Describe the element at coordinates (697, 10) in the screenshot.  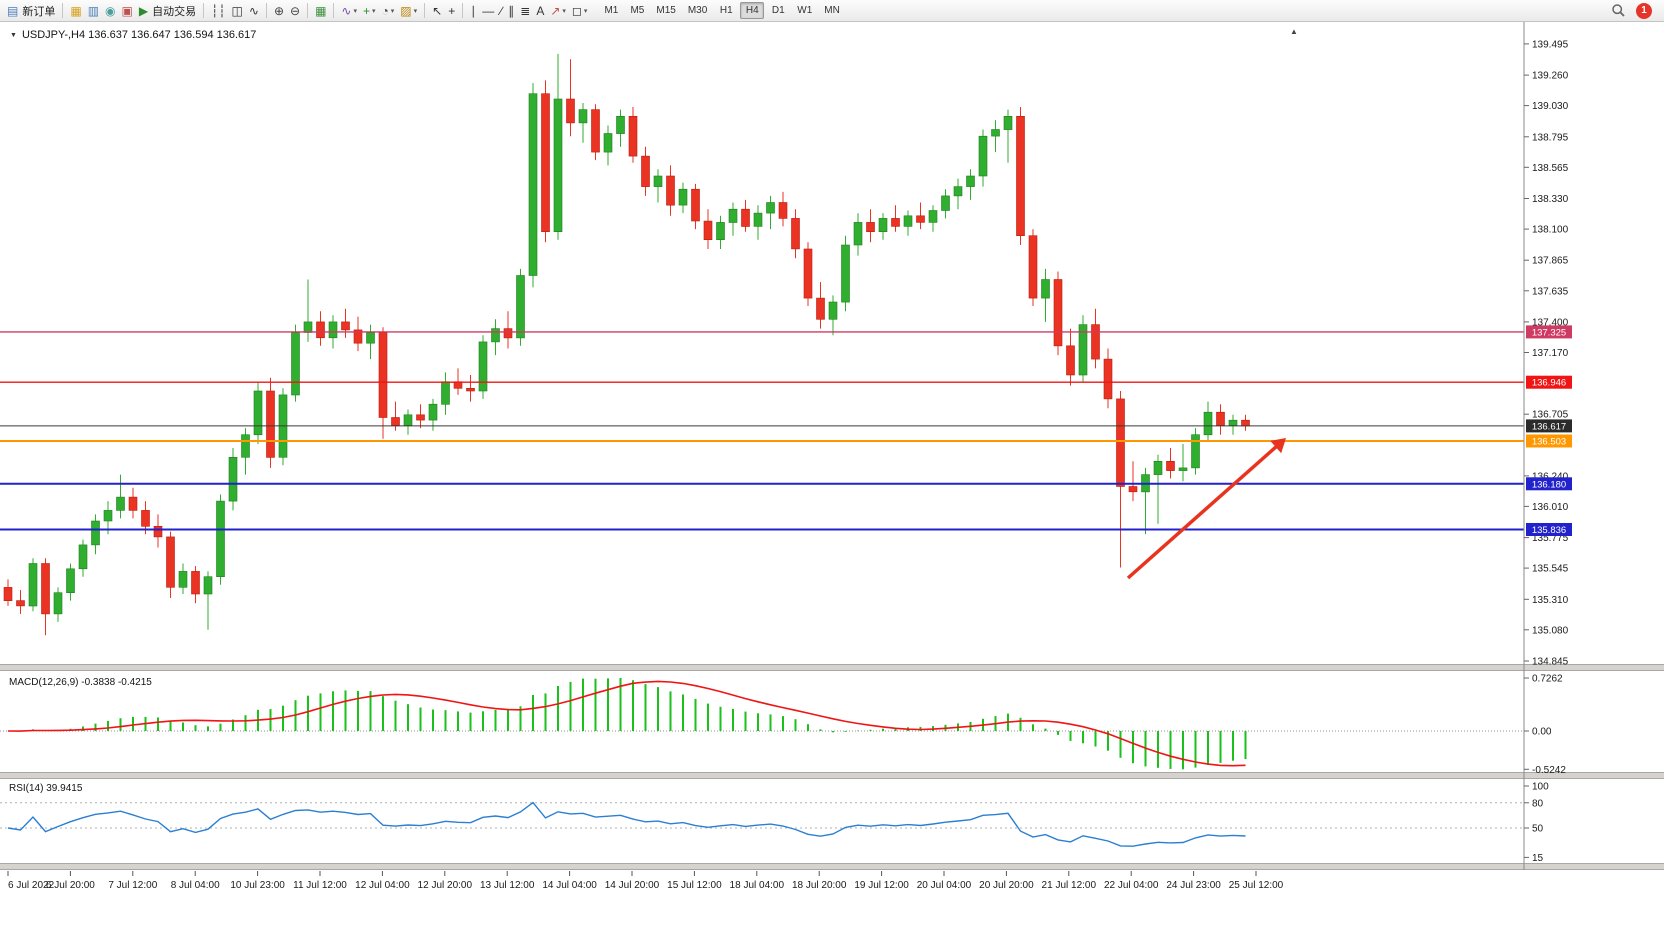
I see `timeframe-m30: M30` at that location.